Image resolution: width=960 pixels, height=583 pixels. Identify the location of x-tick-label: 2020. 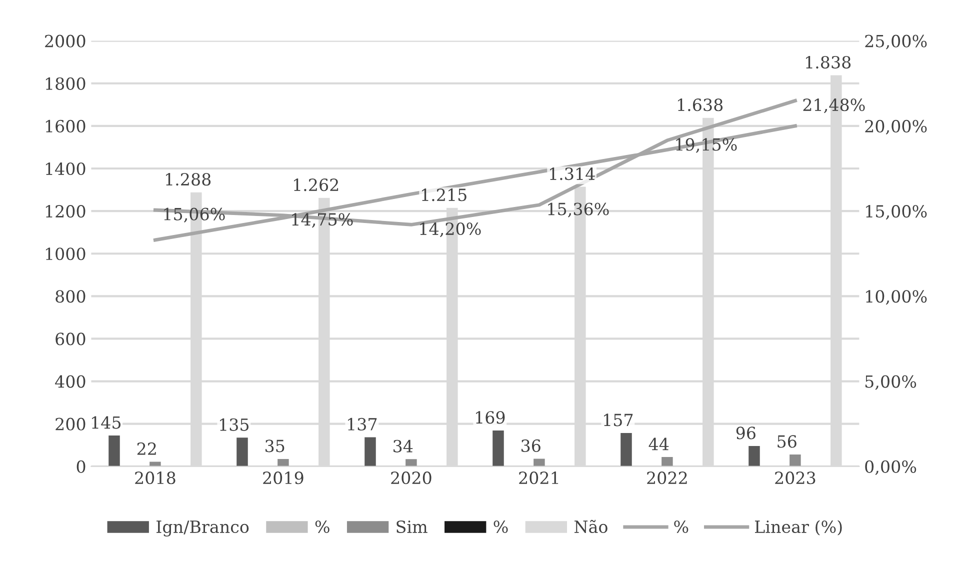
(411, 478).